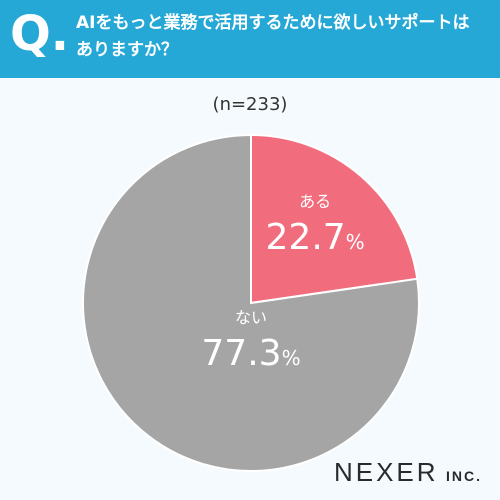  What do you see at coordinates (250, 353) in the screenshot?
I see `slice-value-1: 77.3%` at bounding box center [250, 353].